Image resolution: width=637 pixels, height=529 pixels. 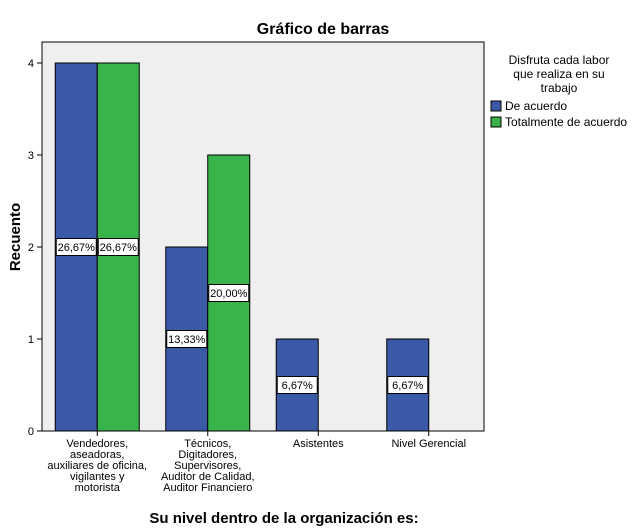 What do you see at coordinates (318, 444) in the screenshot?
I see `x-tick-label: Asistentes` at bounding box center [318, 444].